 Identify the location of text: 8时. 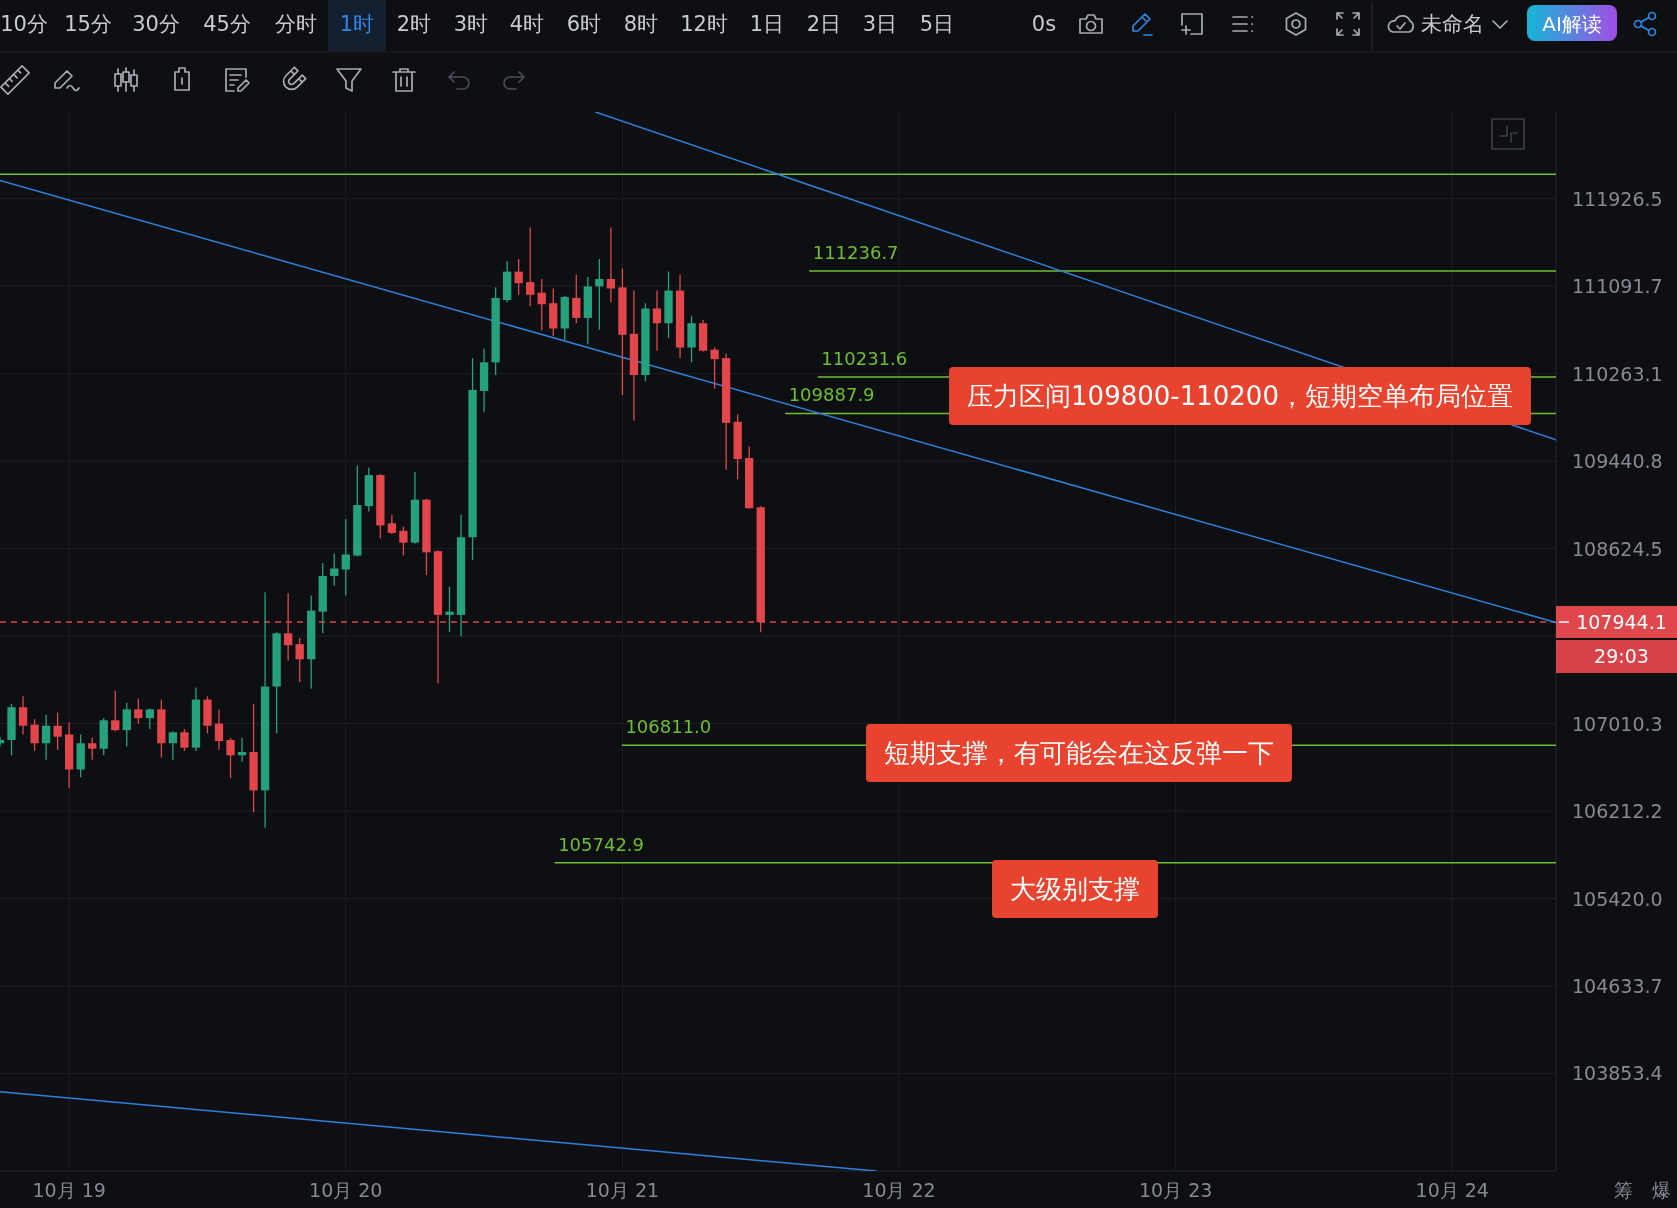
(641, 24).